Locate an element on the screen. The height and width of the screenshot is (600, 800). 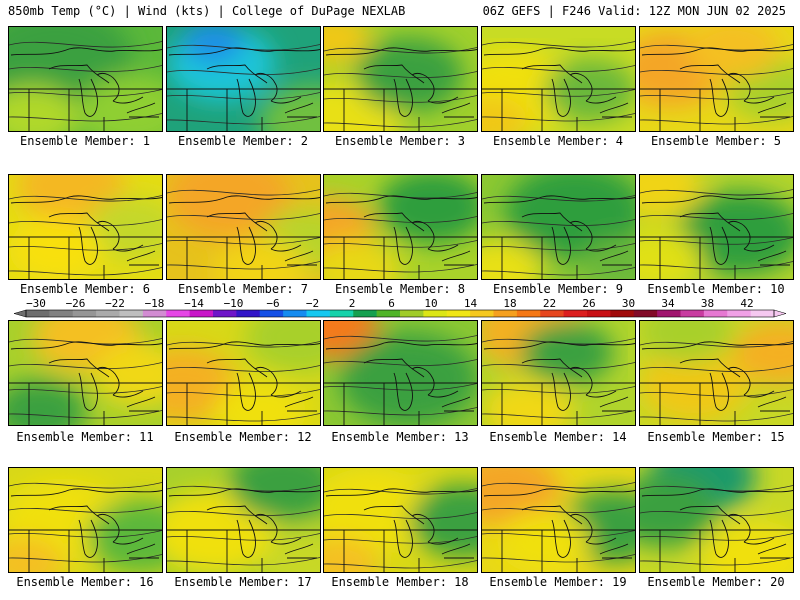
colorbar-tick-label: 30 is located at coordinates (628, 303).